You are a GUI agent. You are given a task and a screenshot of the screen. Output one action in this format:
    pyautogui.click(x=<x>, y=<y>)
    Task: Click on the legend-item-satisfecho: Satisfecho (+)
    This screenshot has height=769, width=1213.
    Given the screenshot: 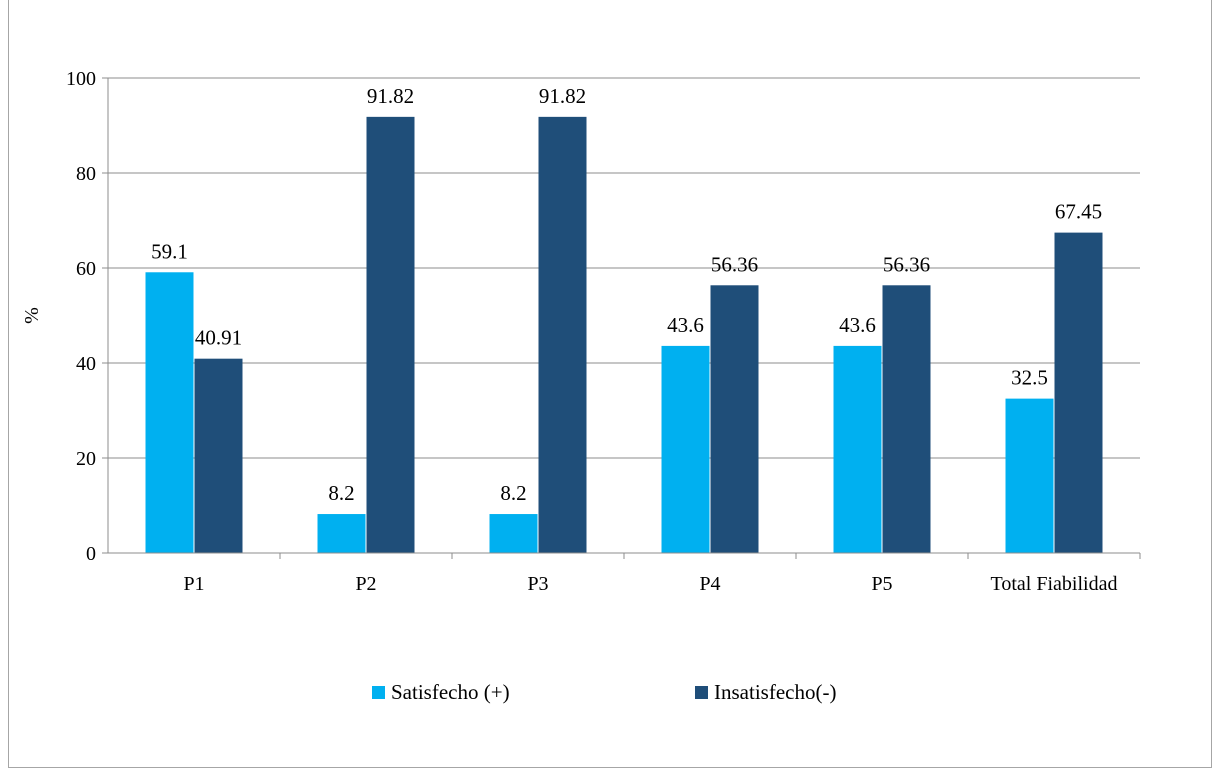 What is the action you would take?
    pyautogui.click(x=441, y=692)
    